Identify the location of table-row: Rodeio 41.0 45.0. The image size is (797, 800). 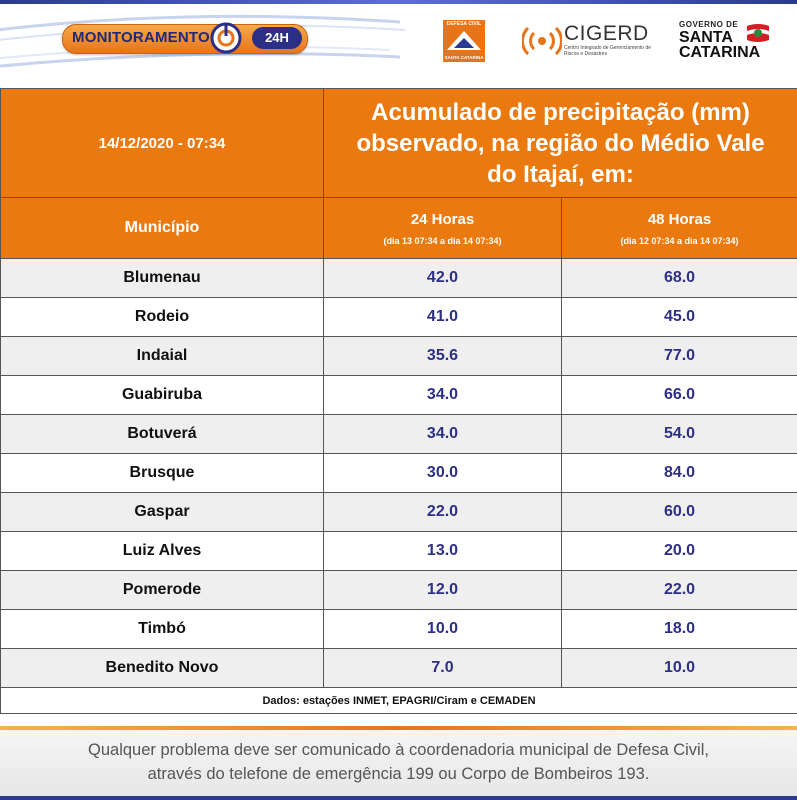
(398, 317).